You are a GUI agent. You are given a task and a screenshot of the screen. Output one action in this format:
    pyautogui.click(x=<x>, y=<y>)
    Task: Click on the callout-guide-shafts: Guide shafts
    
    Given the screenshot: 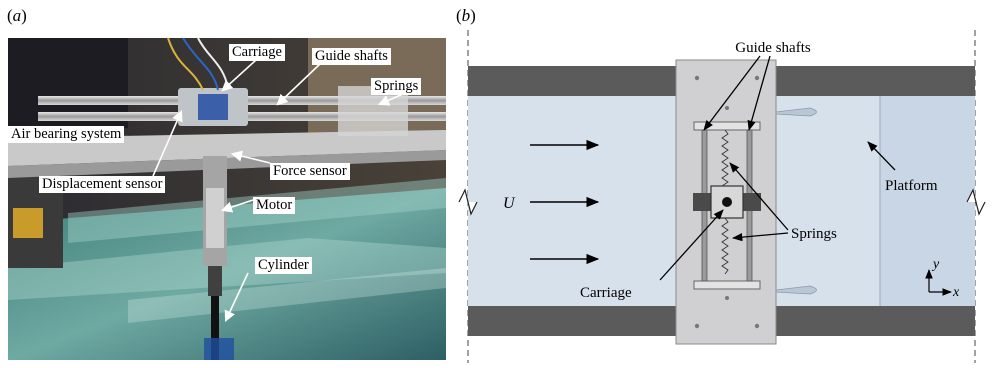 What is the action you would take?
    pyautogui.click(x=351, y=56)
    